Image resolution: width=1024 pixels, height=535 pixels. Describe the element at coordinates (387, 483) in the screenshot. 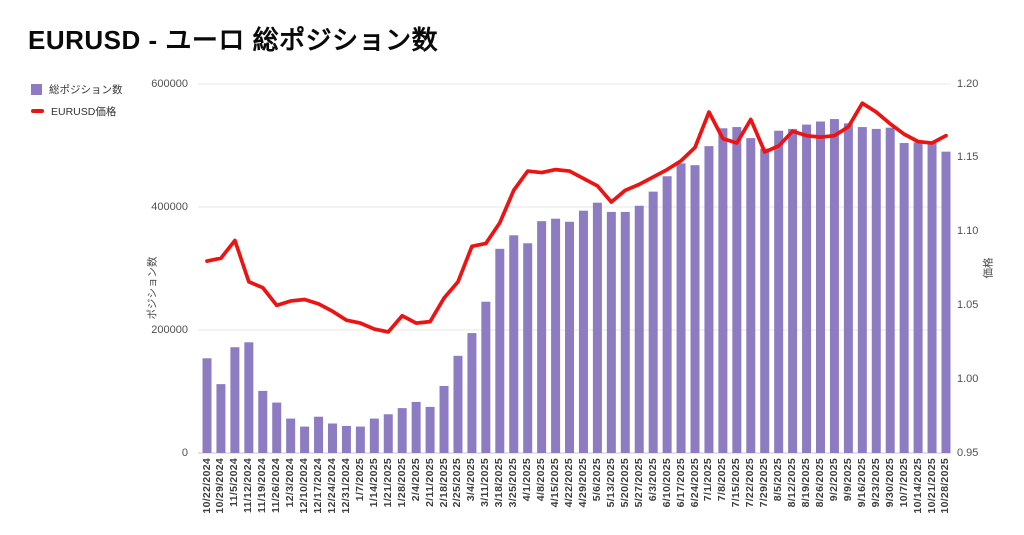

I see `x-axis-date-label: 1/21/2025` at that location.